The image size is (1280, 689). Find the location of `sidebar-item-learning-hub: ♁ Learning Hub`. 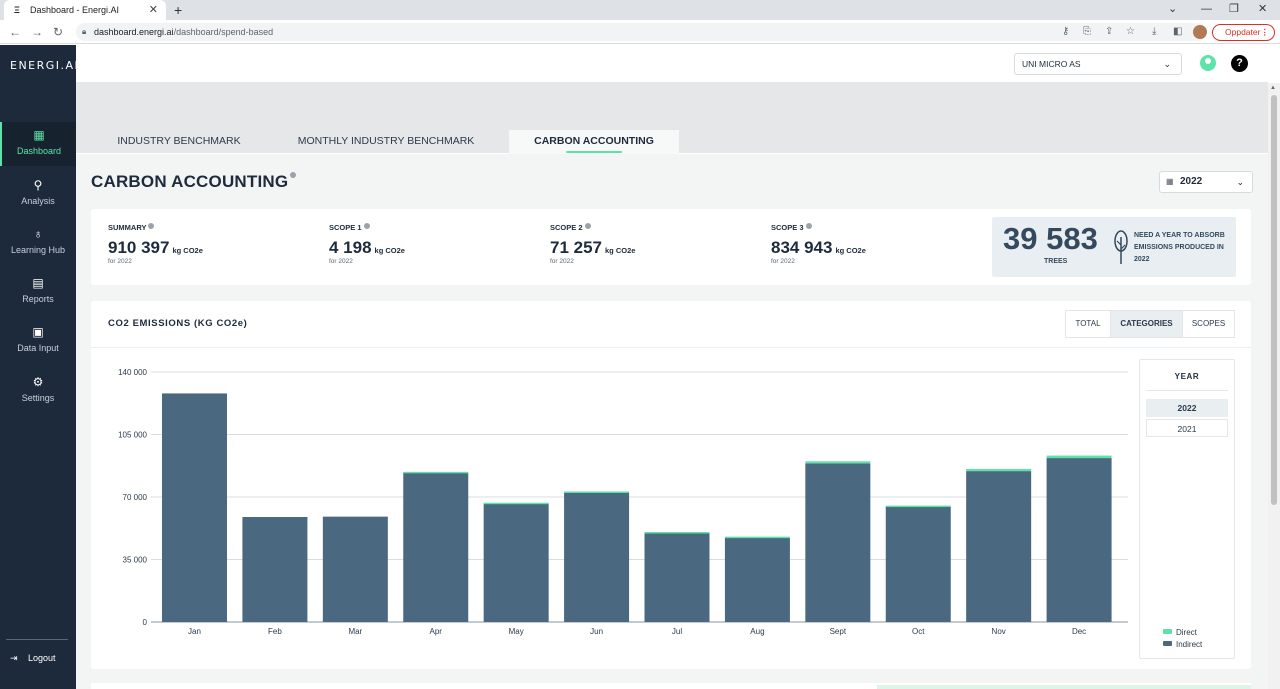

sidebar-item-learning-hub: ♁ Learning Hub is located at coordinates (38, 243).